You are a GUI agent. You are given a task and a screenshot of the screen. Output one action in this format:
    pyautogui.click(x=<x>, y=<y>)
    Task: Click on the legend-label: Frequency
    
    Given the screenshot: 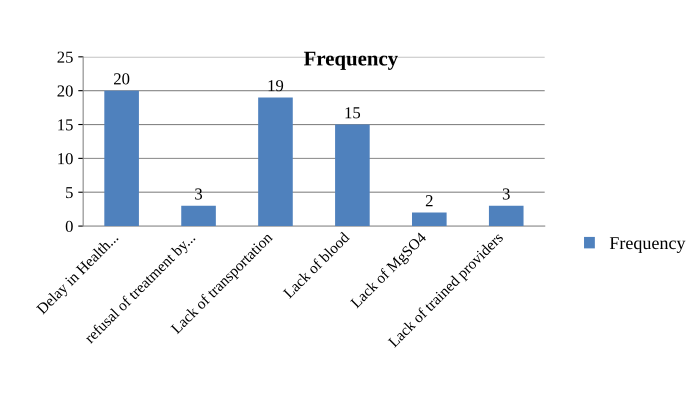 What is the action you would take?
    pyautogui.click(x=648, y=245)
    